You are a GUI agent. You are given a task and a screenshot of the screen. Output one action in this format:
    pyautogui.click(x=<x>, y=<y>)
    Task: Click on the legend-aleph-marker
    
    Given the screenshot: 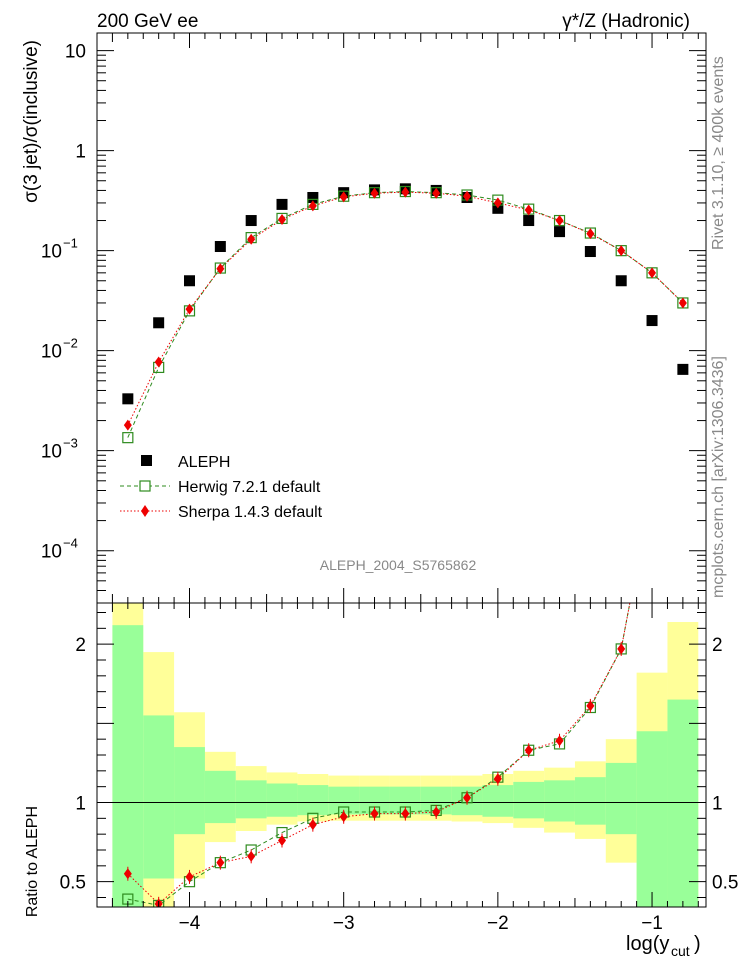 What is the action you would take?
    pyautogui.click(x=146, y=460)
    